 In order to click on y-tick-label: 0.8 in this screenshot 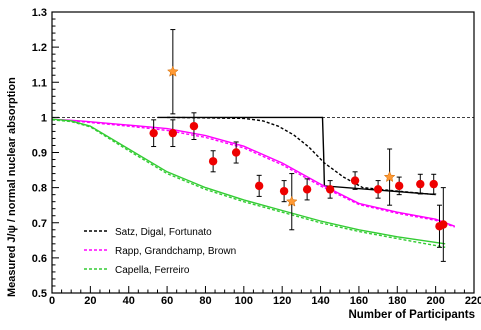, I will do `click(39, 189)`.